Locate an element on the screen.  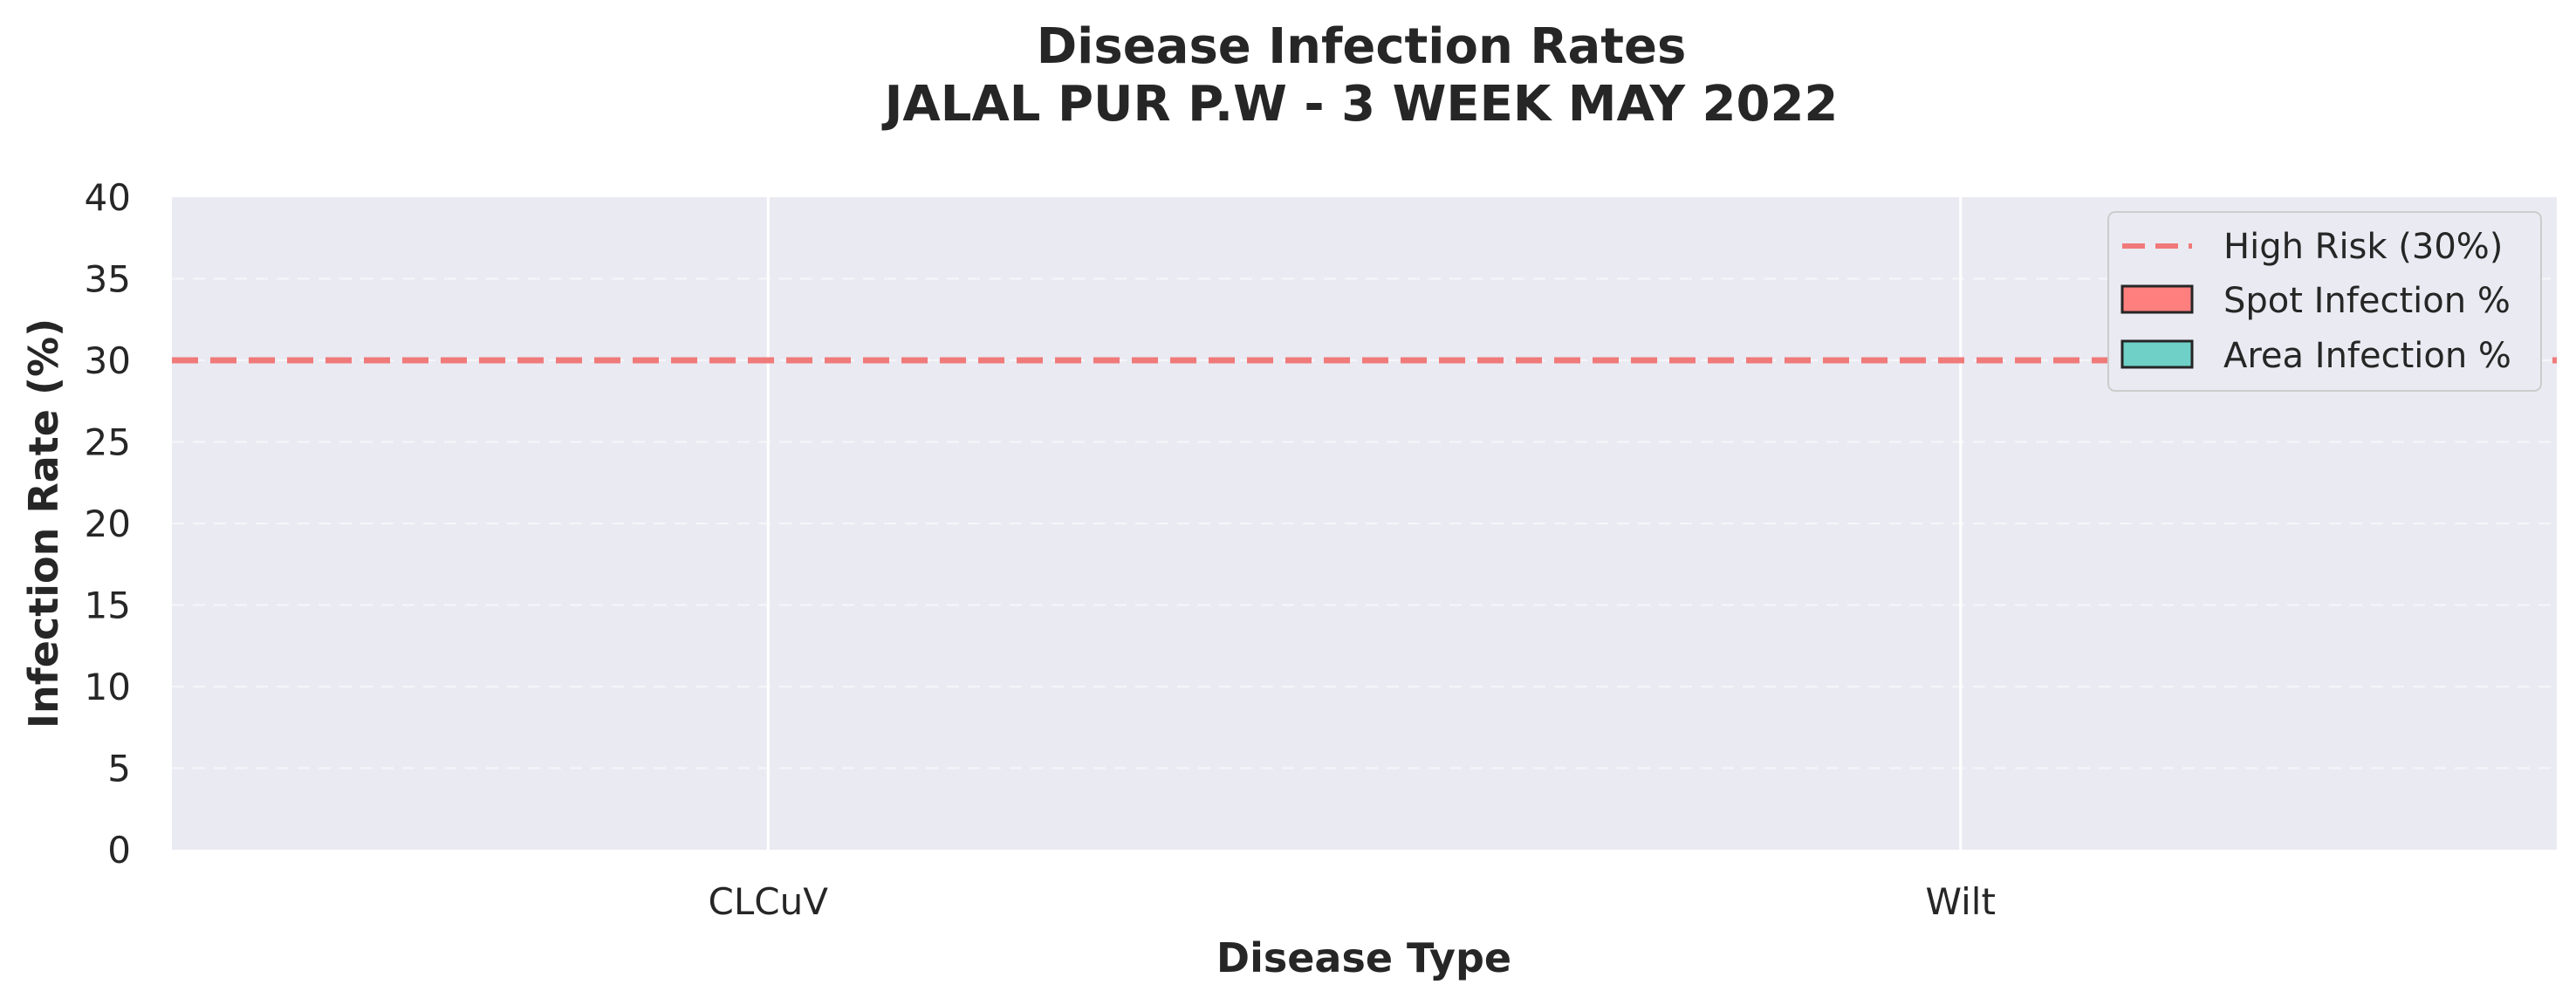
legend-area-swatch is located at coordinates (2157, 354).